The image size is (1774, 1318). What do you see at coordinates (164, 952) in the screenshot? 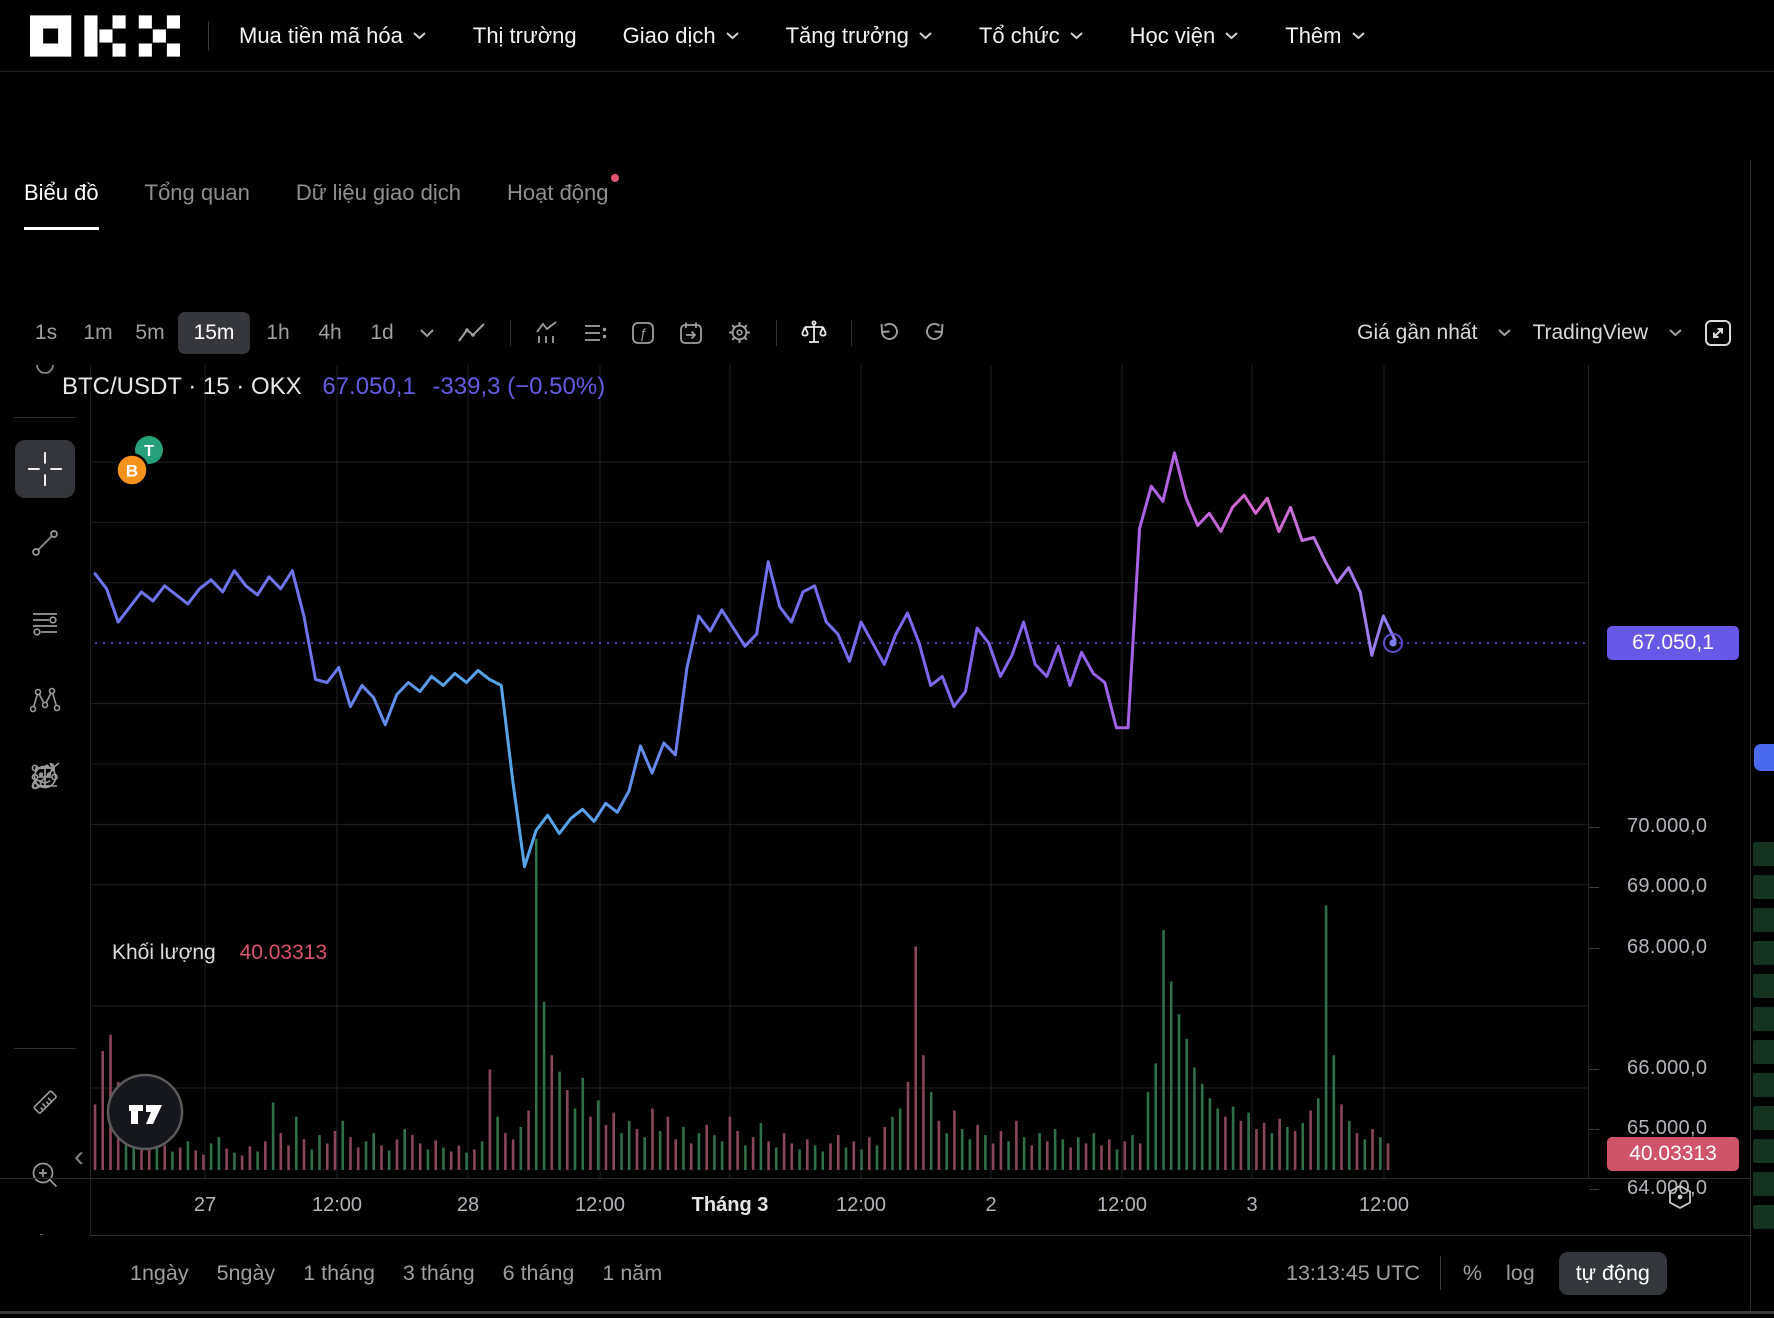
I see `volume-label: Khối lượng` at bounding box center [164, 952].